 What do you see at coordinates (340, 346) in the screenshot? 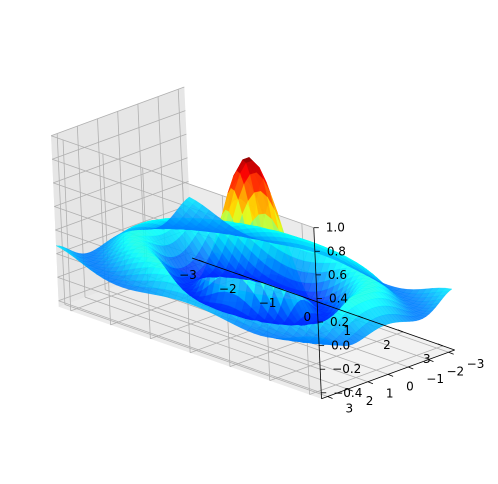
I see `z-tick-label: 0.0` at bounding box center [340, 346].